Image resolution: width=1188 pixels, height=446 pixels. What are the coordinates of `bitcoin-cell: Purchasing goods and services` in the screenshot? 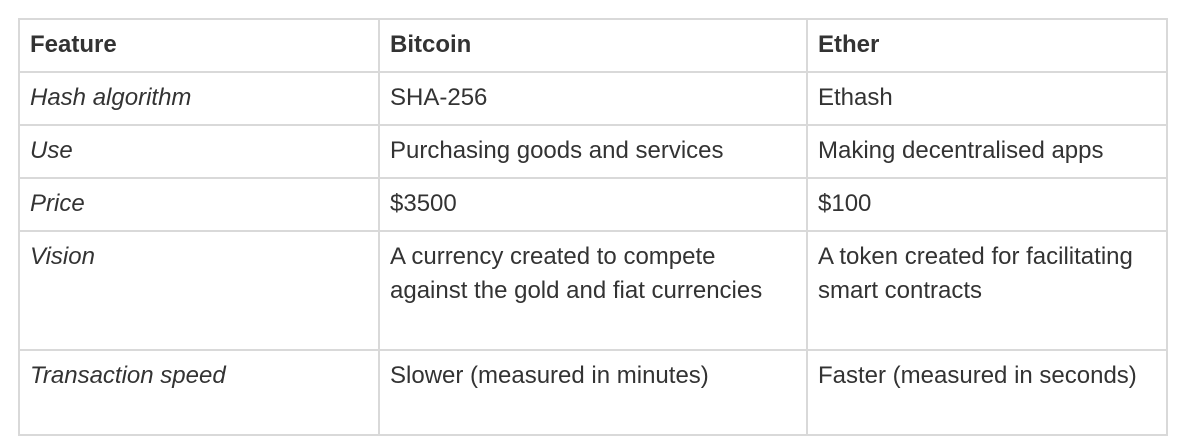 It's located at (593, 151).